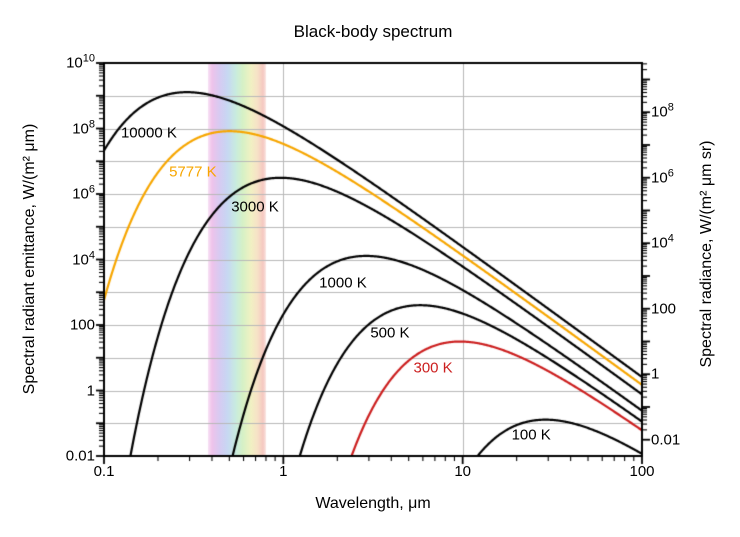 This screenshot has height=537, width=740. What do you see at coordinates (462, 471) in the screenshot?
I see `x-tick-label: 10` at bounding box center [462, 471].